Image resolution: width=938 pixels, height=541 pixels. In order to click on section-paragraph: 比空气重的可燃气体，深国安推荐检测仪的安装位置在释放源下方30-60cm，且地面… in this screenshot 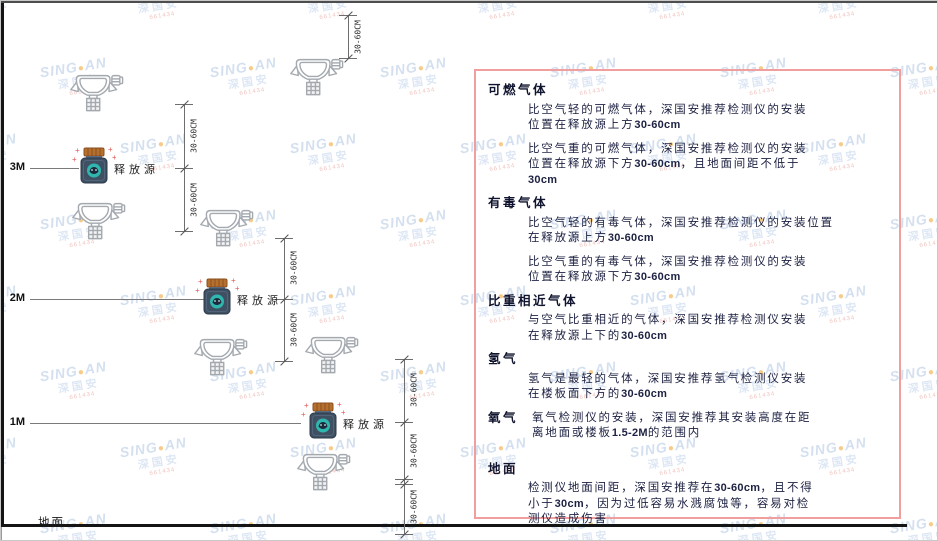, I will do `click(707, 165)`.